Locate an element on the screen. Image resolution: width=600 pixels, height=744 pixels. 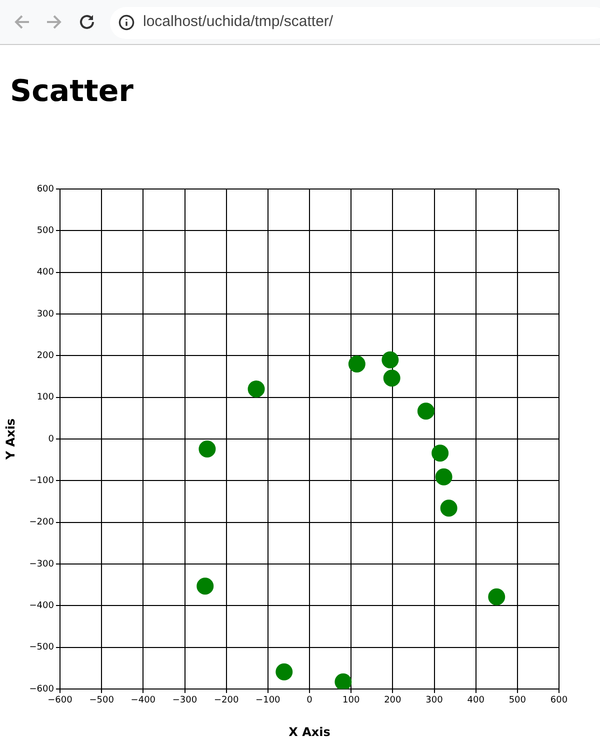
x-tick-label: 100 is located at coordinates (351, 701).